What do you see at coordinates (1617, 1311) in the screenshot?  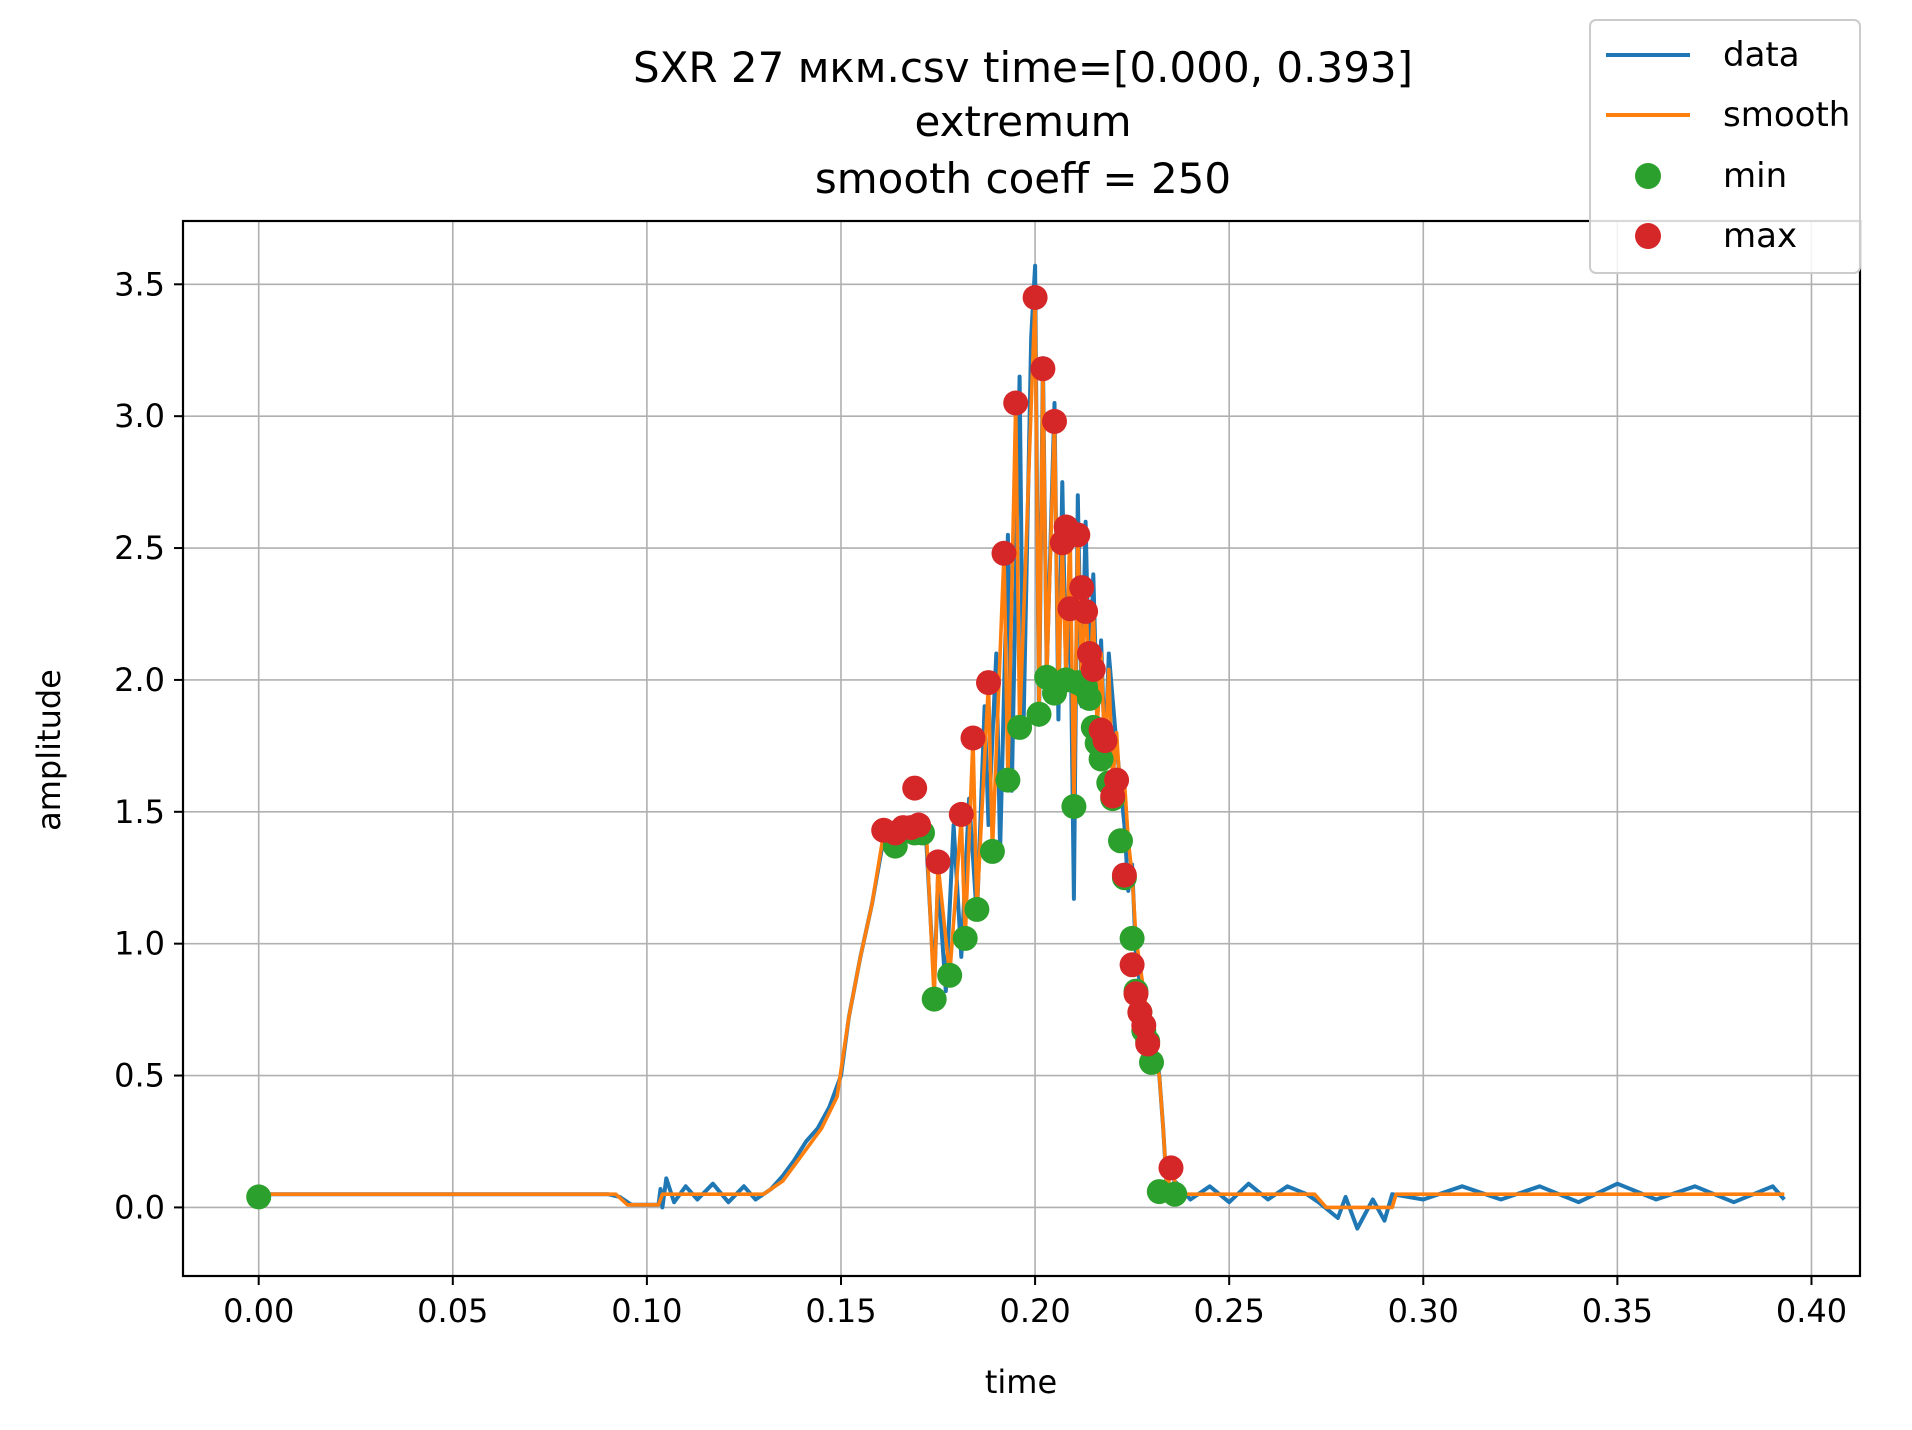 I see `x-tick-label: 0.35` at bounding box center [1617, 1311].